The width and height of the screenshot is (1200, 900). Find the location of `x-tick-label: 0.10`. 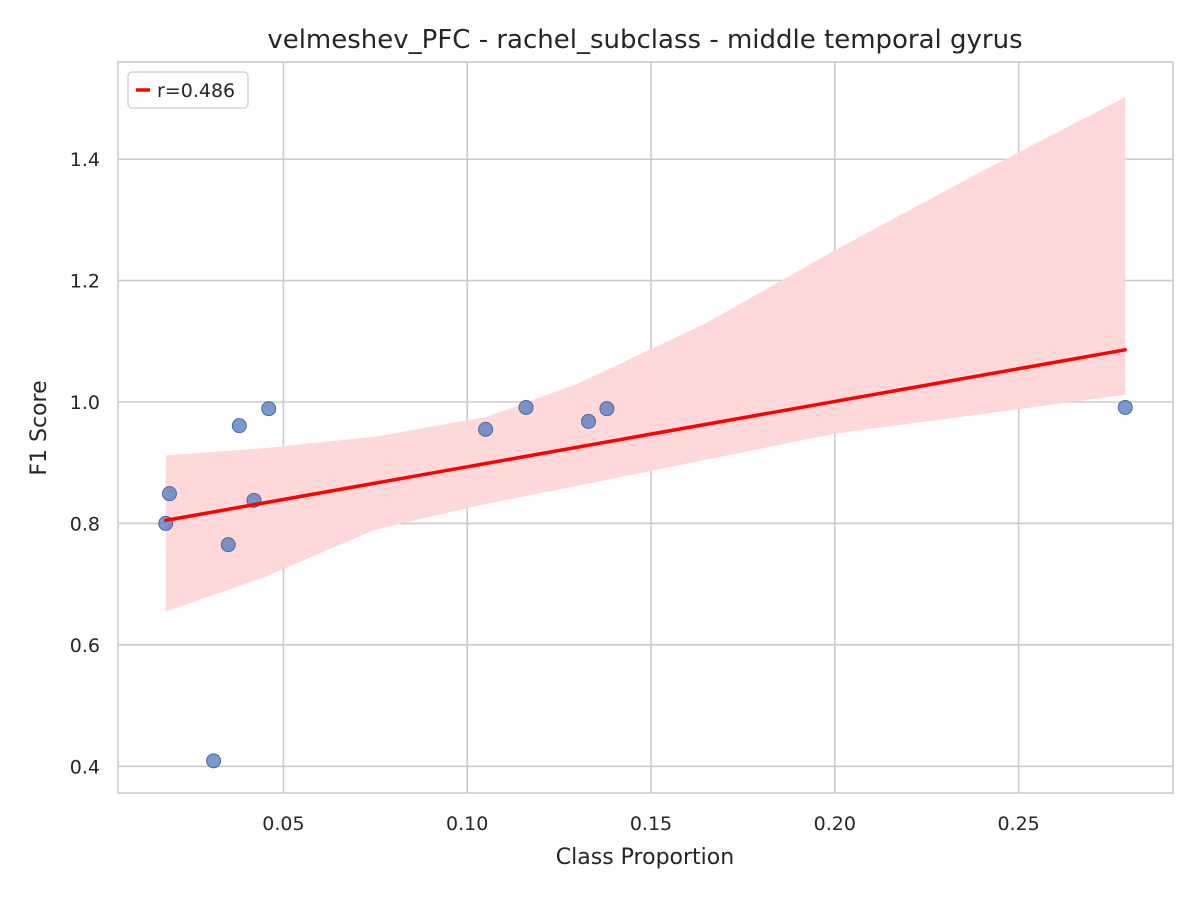

x-tick-label: 0.10 is located at coordinates (467, 824).